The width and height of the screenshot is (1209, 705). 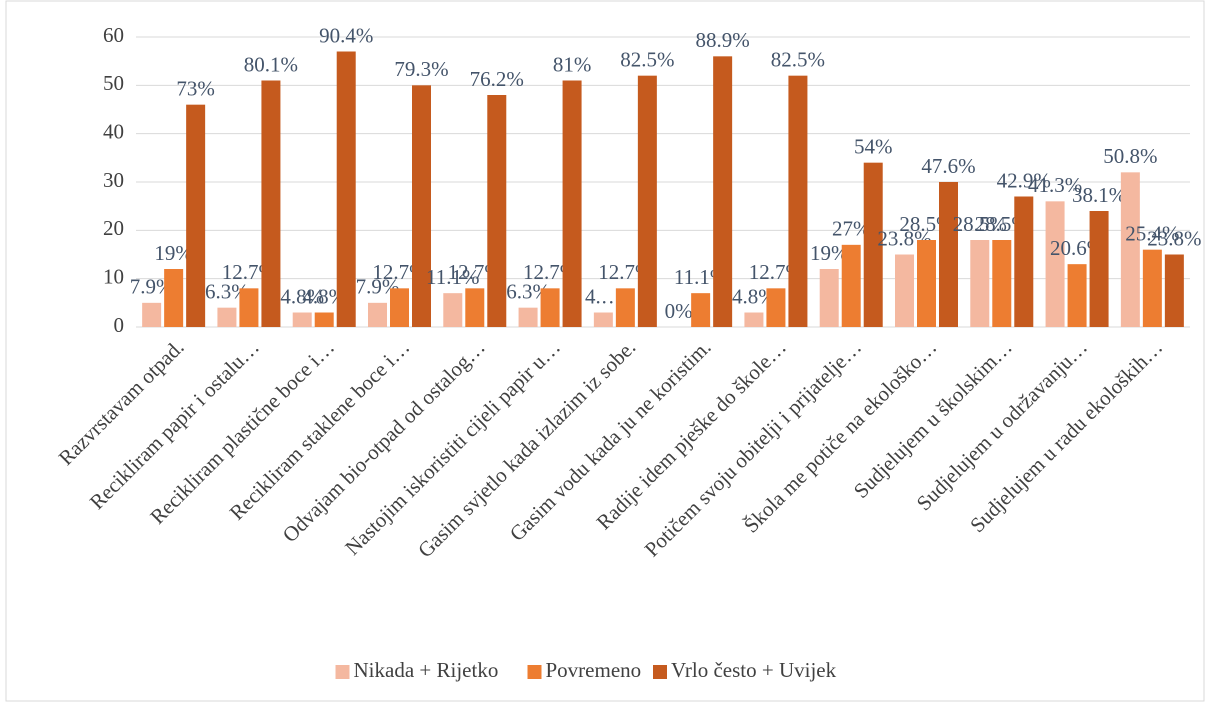 I want to click on value-label: 23.8%, so click(x=1174, y=238).